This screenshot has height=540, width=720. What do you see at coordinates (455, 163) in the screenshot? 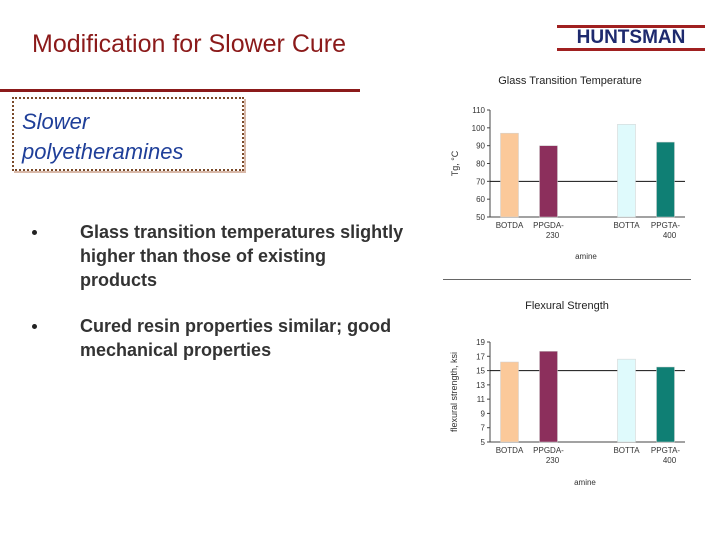
I see `y-axis-label: Tg, °C` at bounding box center [455, 163].